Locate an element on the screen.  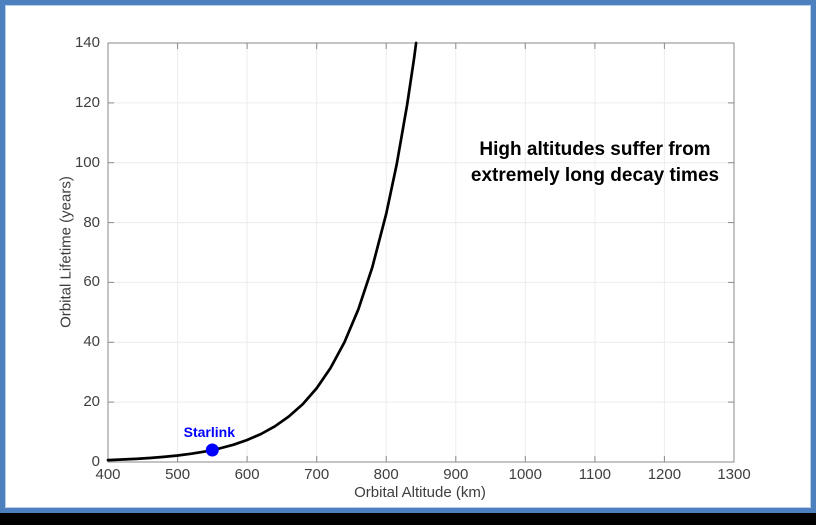
x-tick-label: 1000 is located at coordinates (525, 474).